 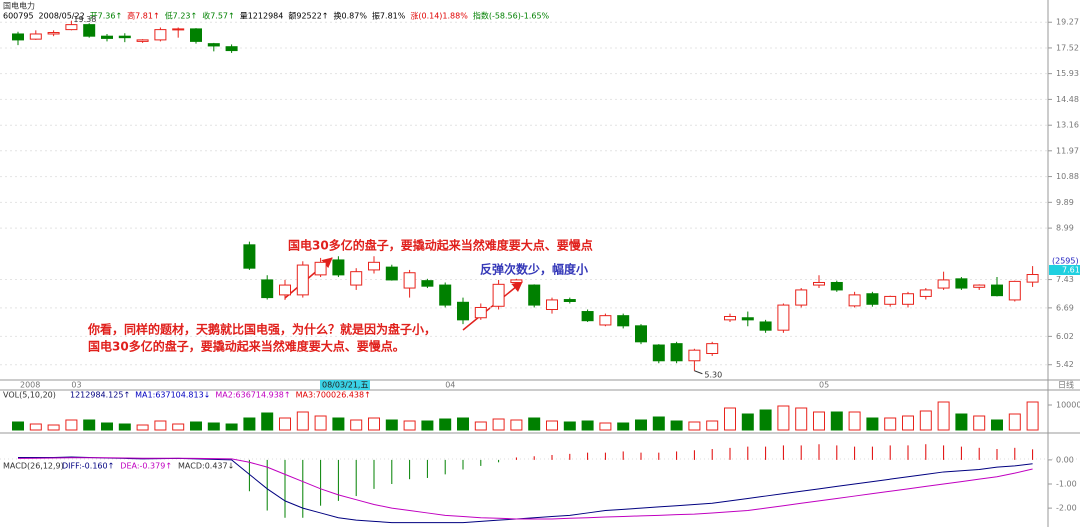 I want to click on x-tick-label: 05, so click(x=824, y=385).